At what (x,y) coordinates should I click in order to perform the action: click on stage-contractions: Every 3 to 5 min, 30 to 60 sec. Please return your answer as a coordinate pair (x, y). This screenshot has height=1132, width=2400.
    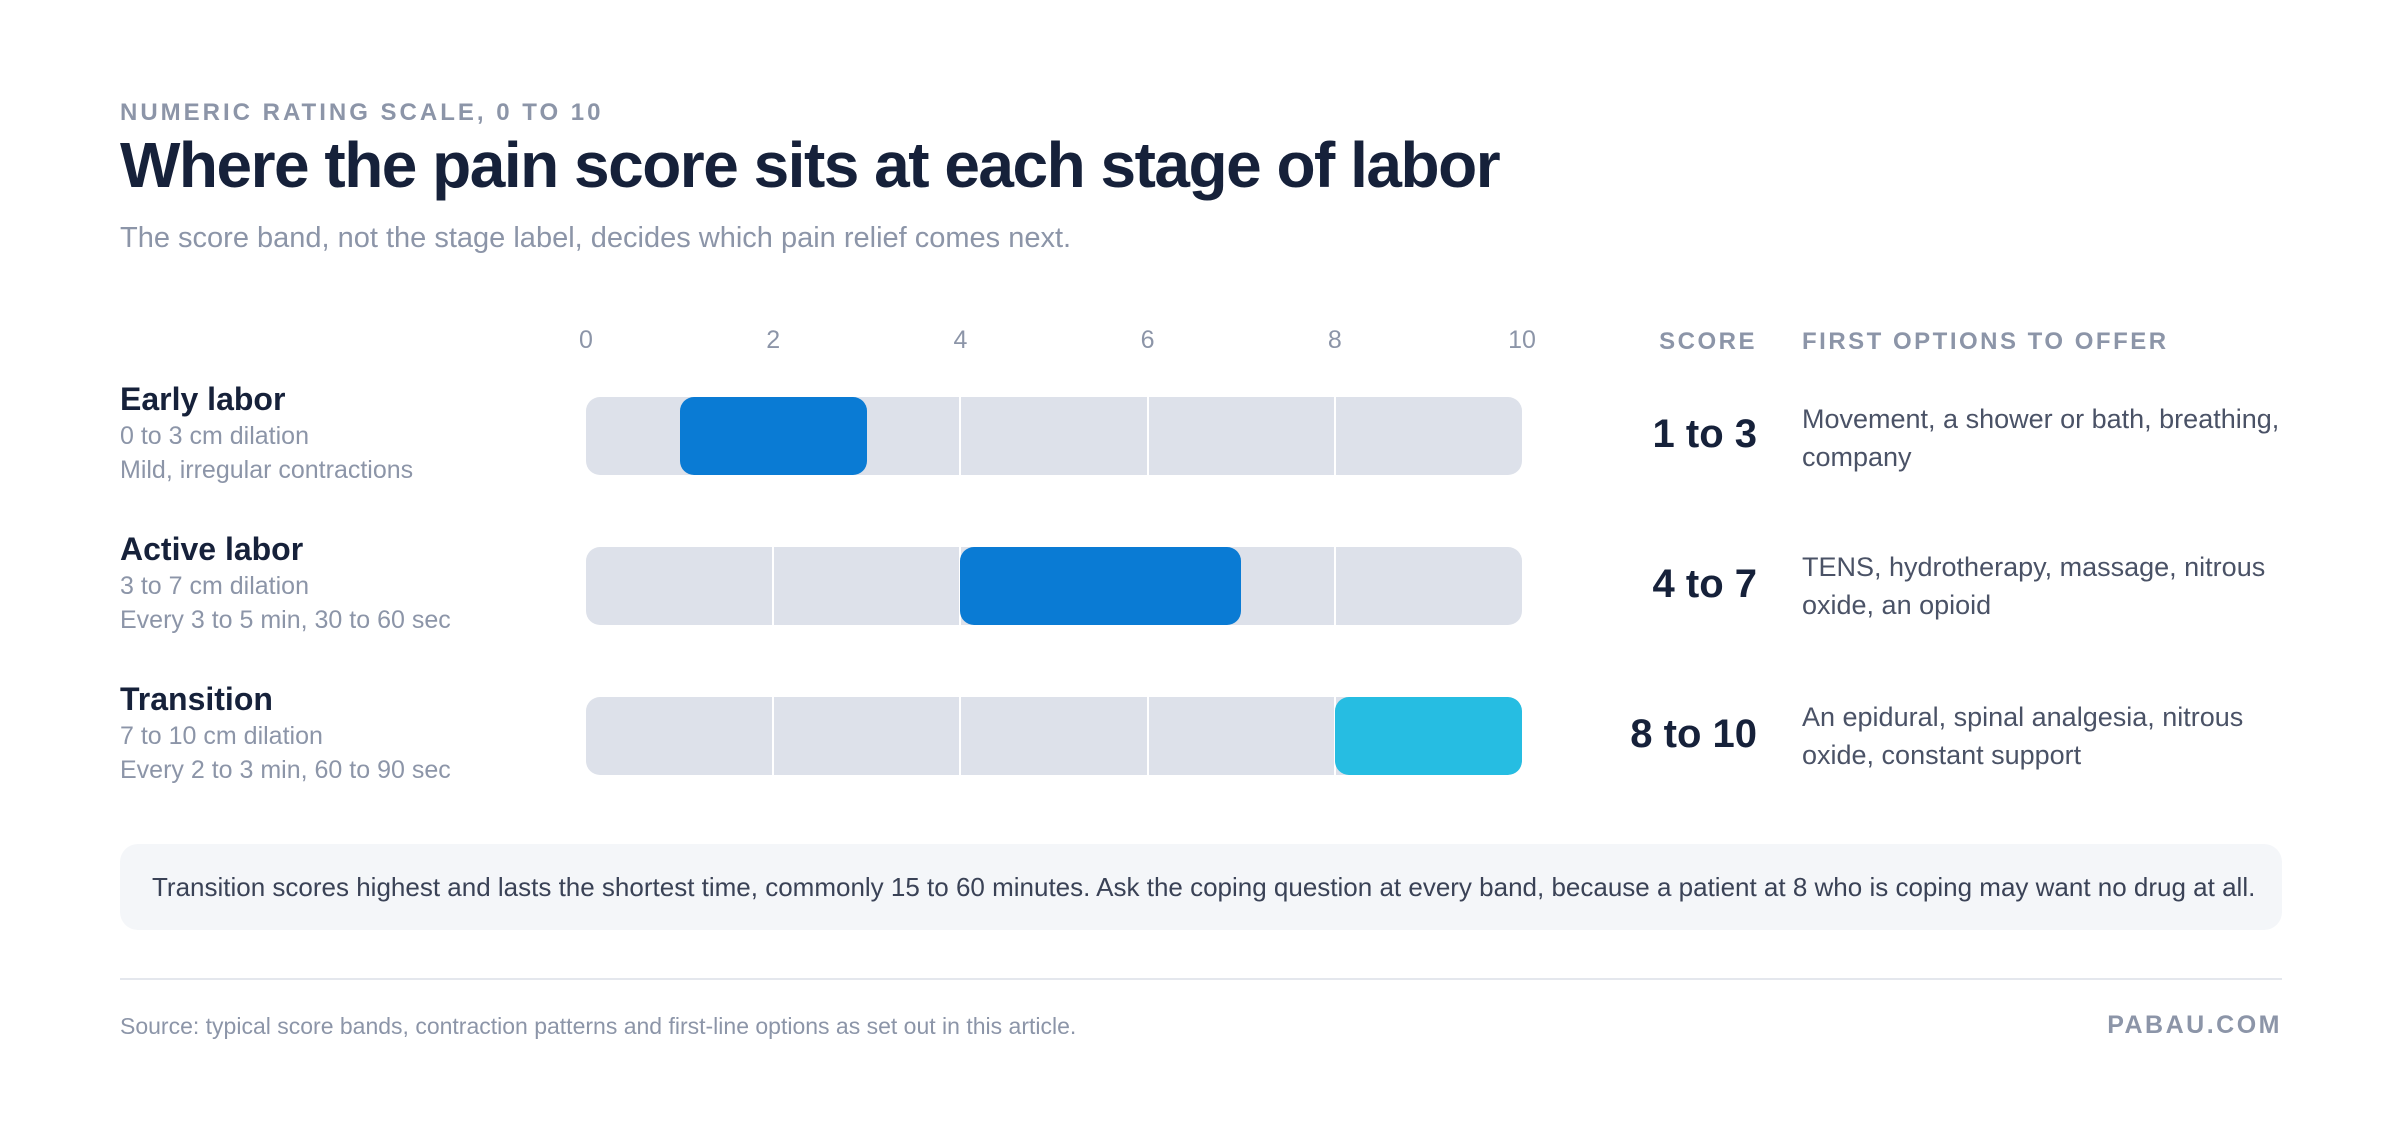
    Looking at the image, I should click on (285, 620).